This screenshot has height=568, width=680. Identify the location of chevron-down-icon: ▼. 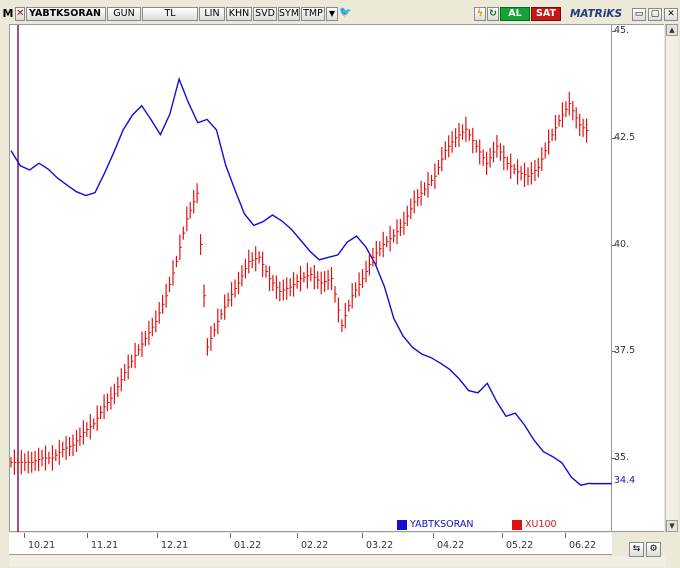
(332, 14).